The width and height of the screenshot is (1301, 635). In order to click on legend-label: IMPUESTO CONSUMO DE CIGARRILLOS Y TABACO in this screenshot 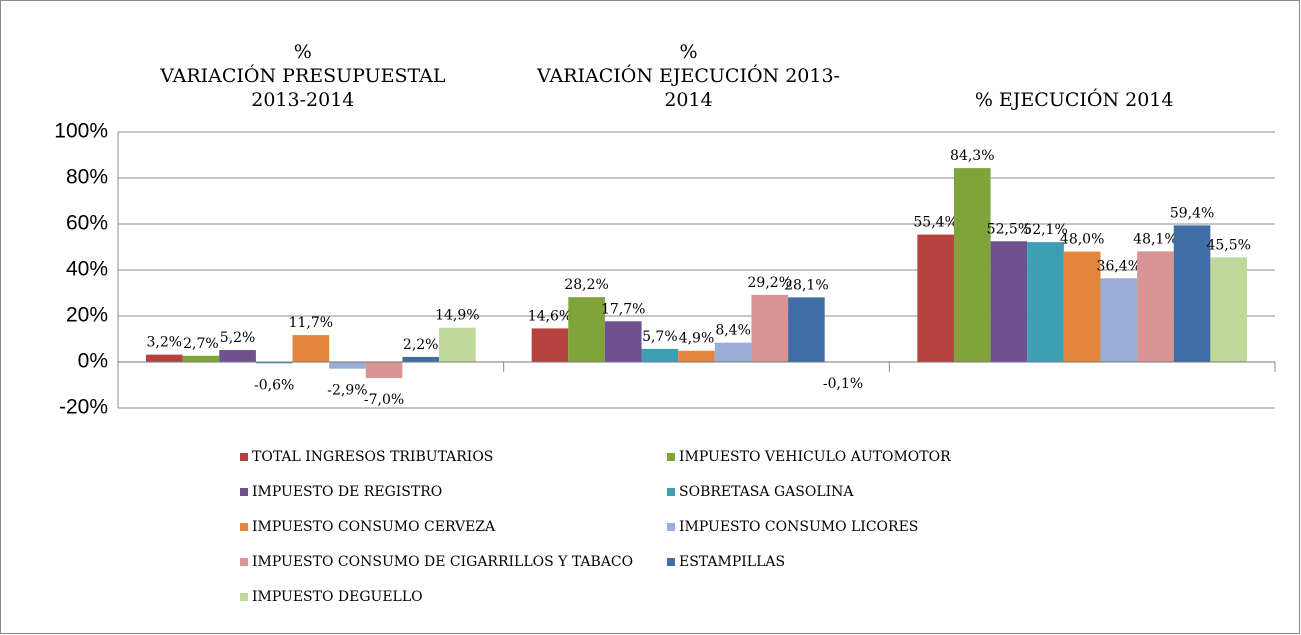, I will do `click(442, 562)`.